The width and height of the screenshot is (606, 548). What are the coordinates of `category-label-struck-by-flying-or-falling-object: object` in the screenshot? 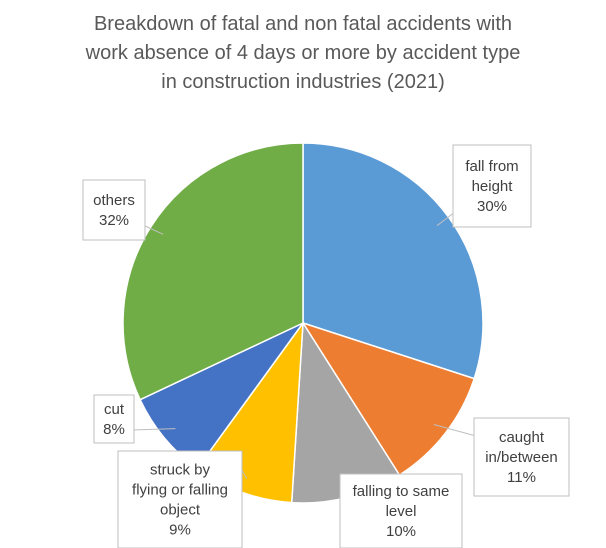 It's located at (180, 510).